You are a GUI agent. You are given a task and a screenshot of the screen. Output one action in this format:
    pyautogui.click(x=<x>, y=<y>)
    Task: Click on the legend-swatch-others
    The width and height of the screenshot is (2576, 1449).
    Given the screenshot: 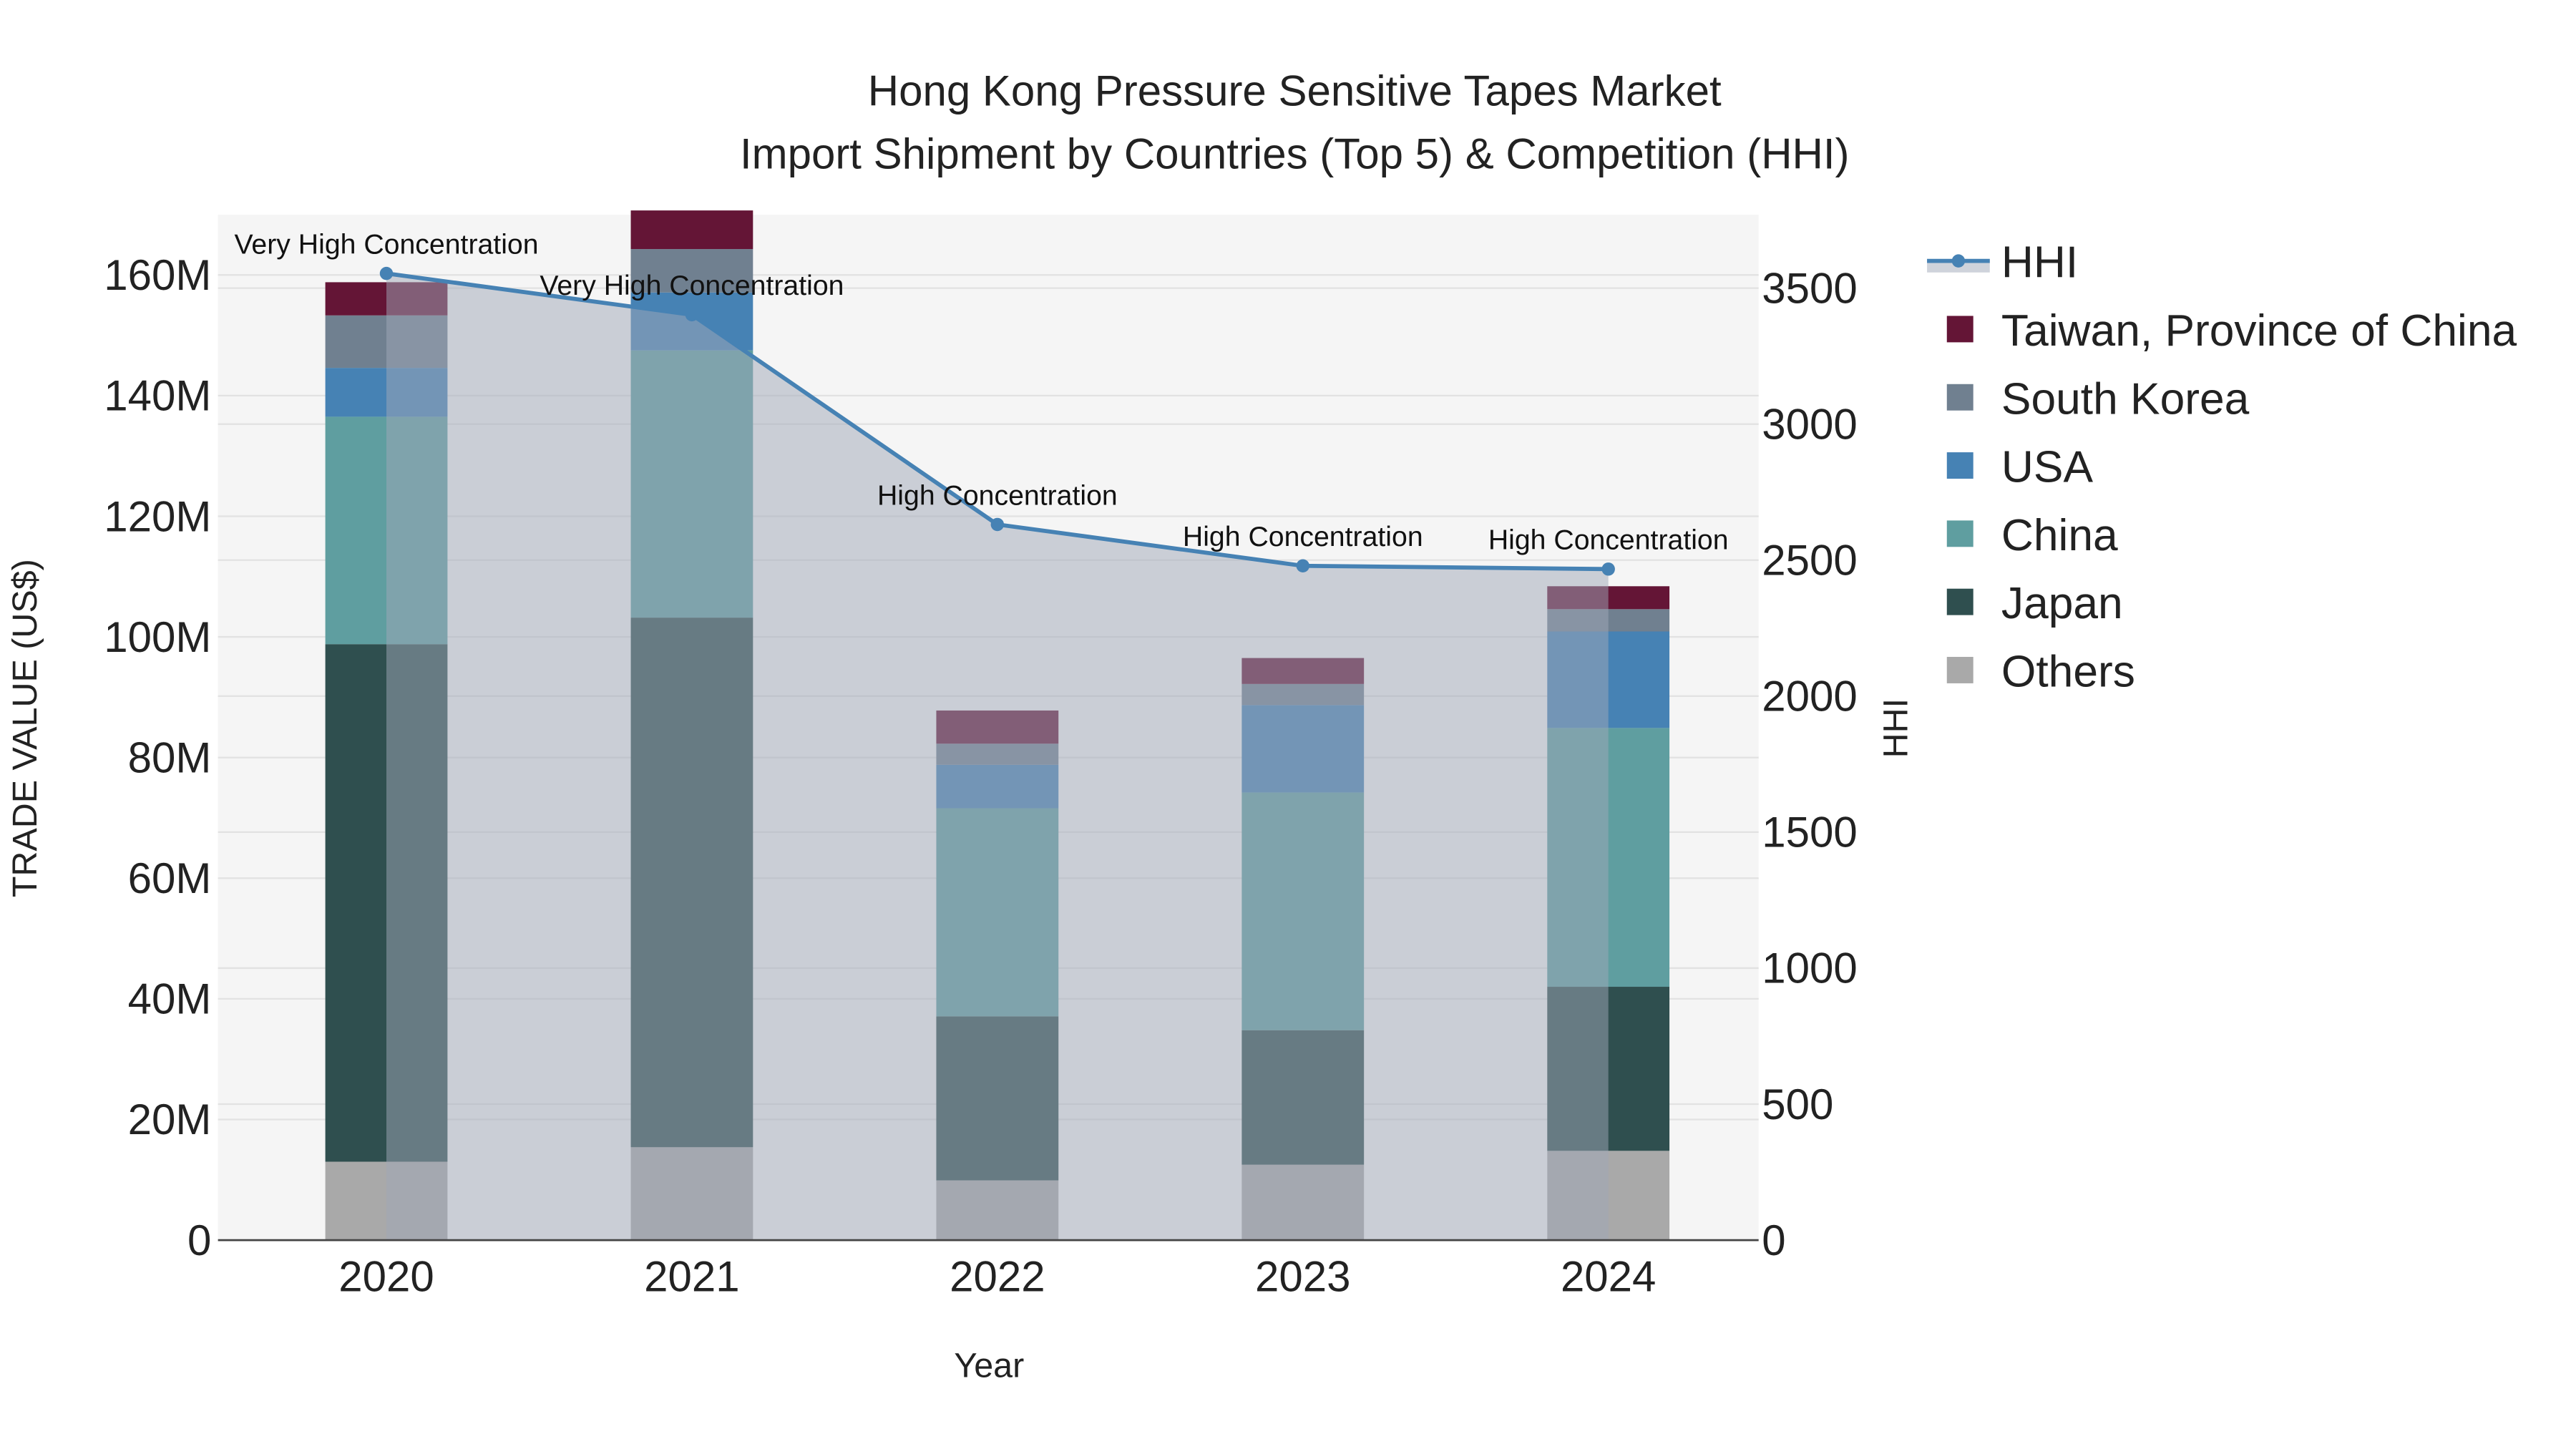 What is the action you would take?
    pyautogui.click(x=1960, y=670)
    